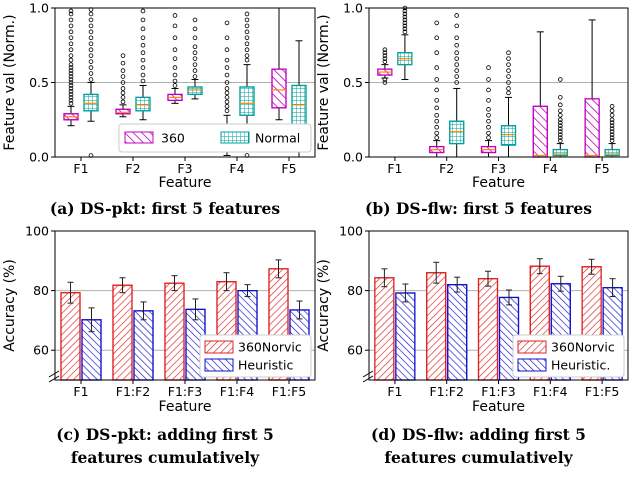 The image size is (640, 478). Describe the element at coordinates (195, 58) in the screenshot. I see `box-normal-f3` at that location.